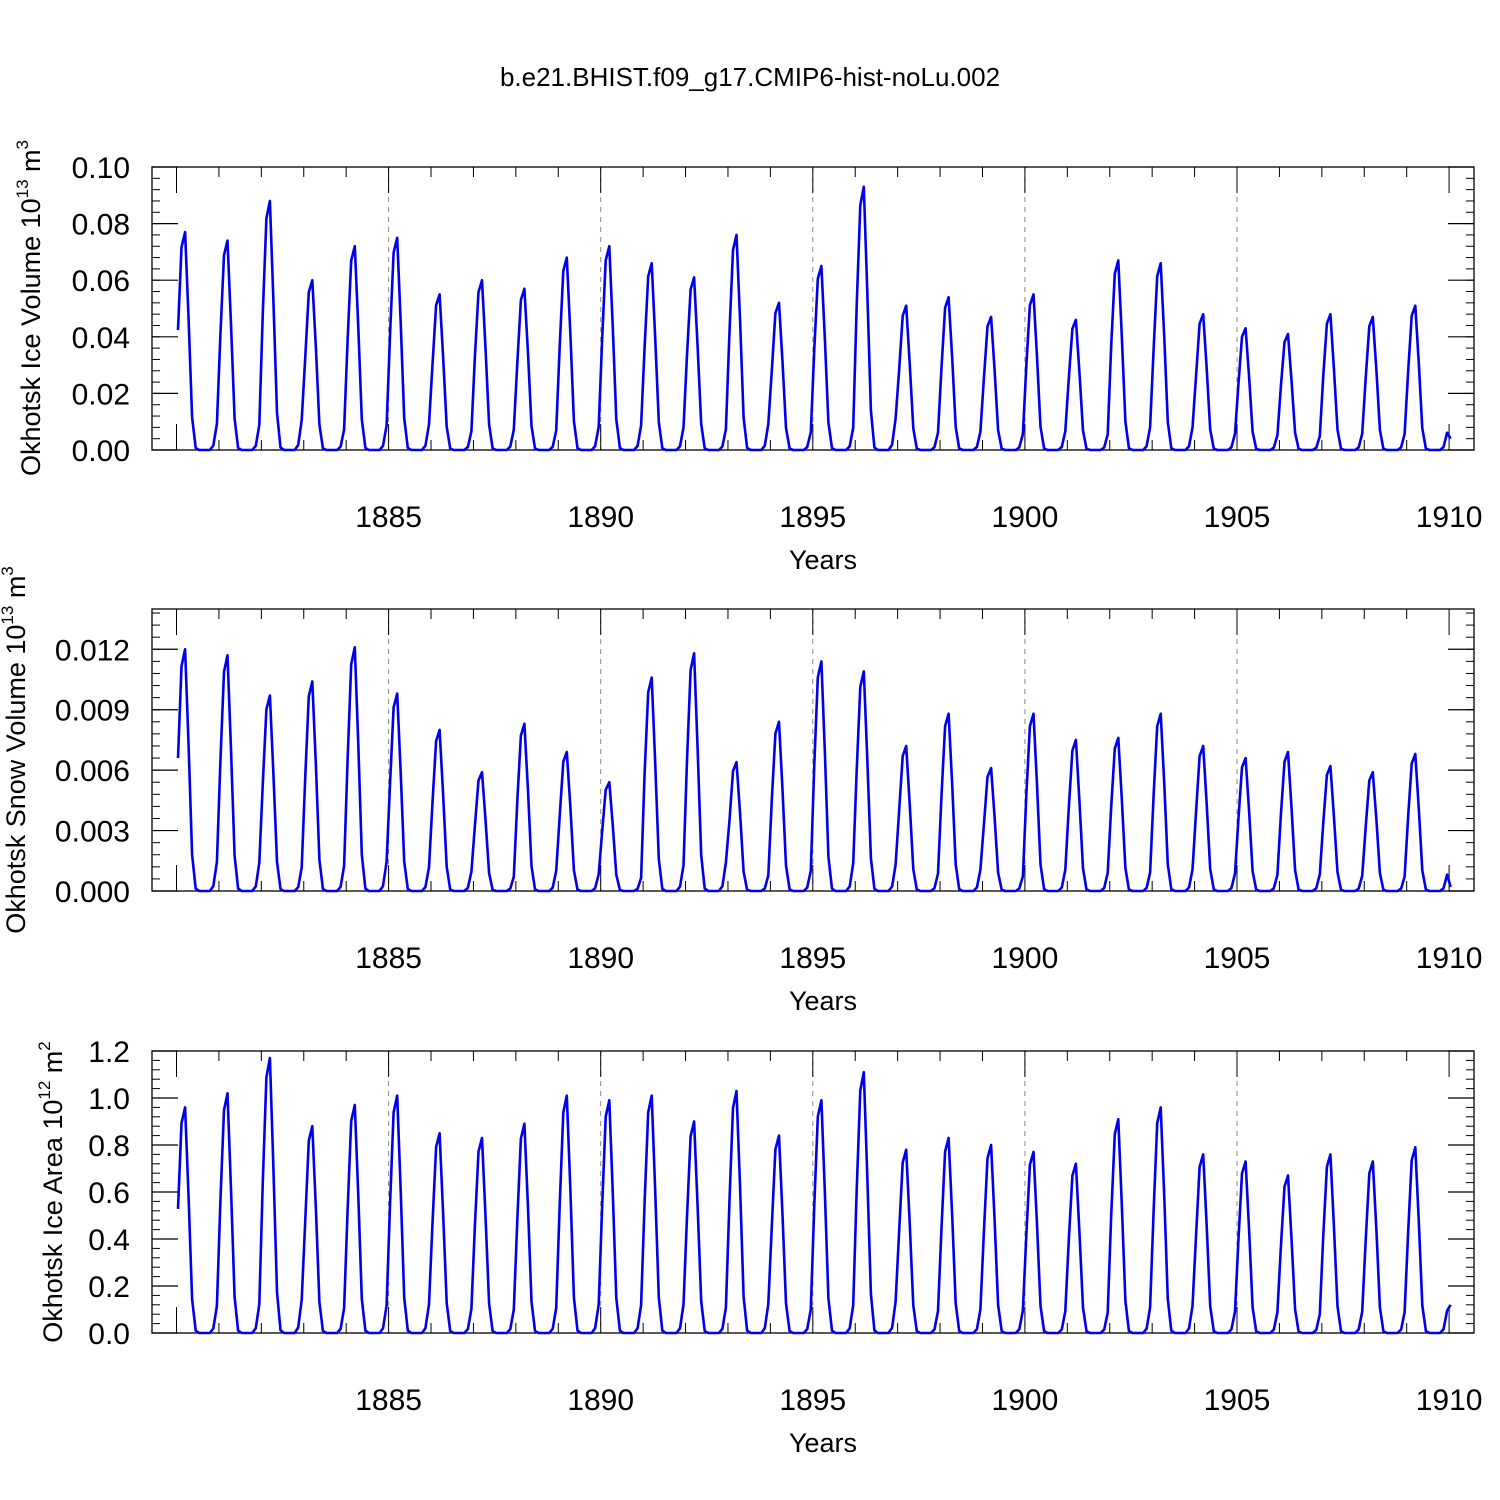 The width and height of the screenshot is (1500, 1500). What do you see at coordinates (814, 769) in the screenshot?
I see `series-line` at bounding box center [814, 769].